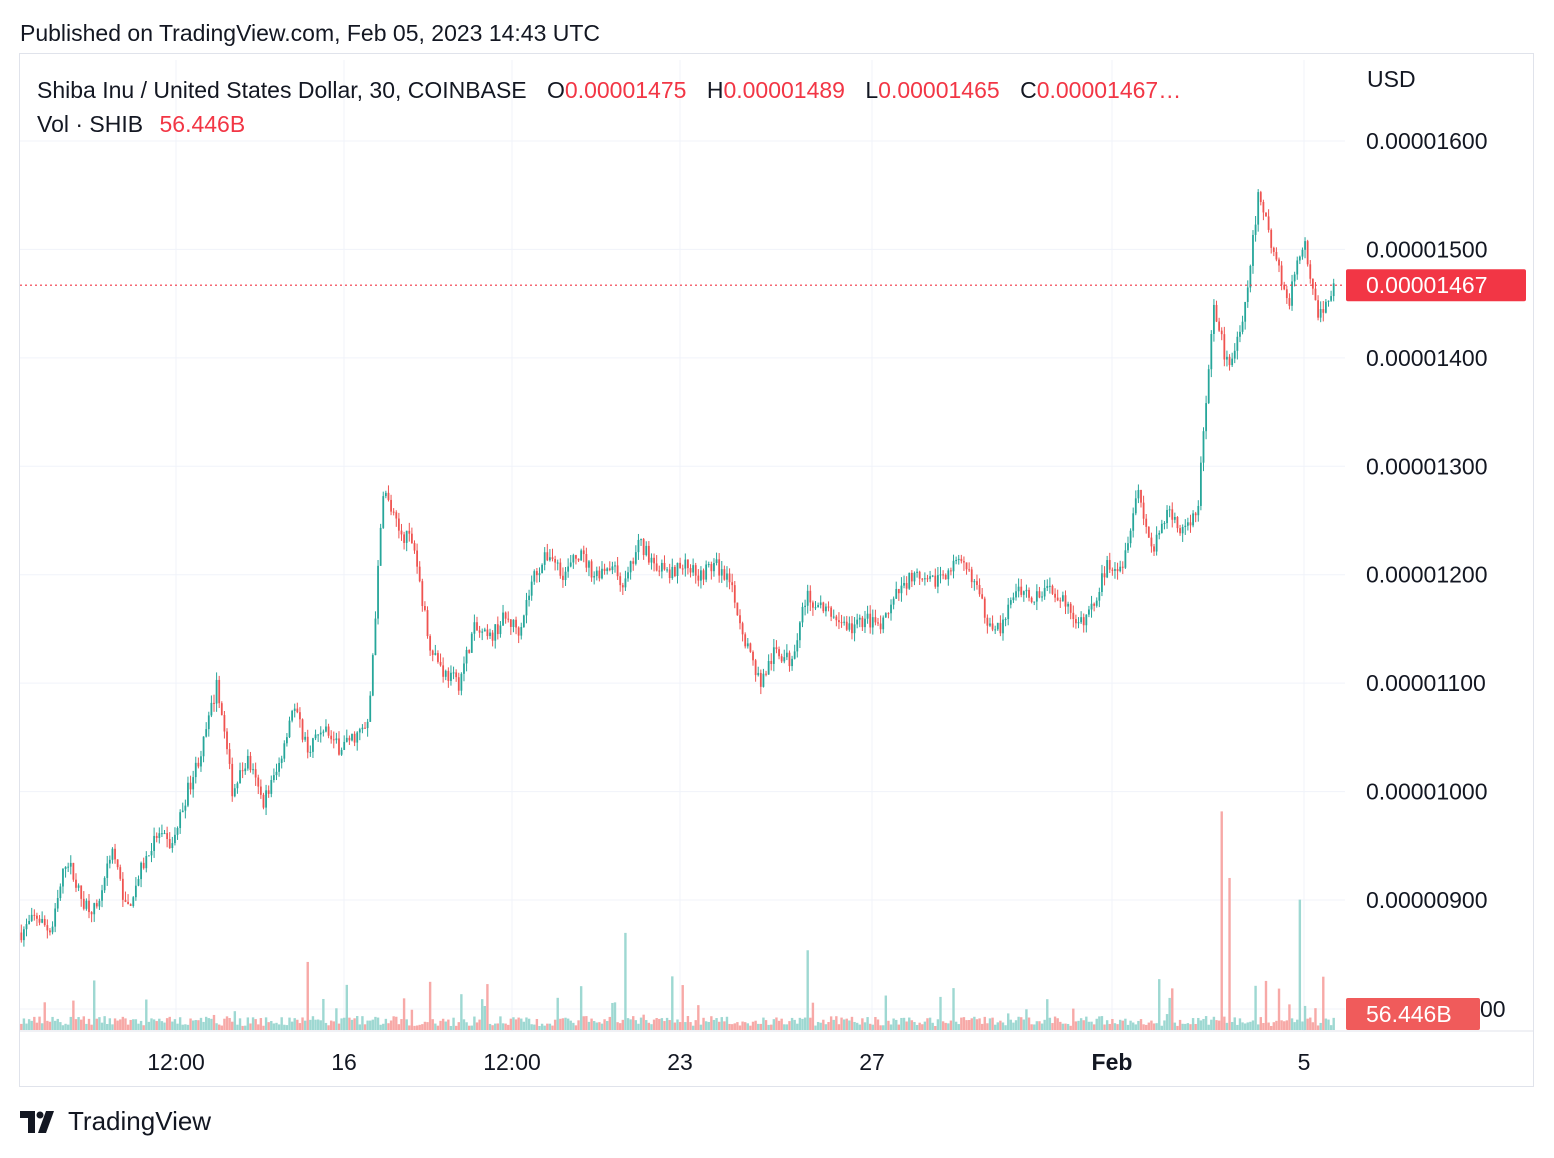  Describe the element at coordinates (1427, 792) in the screenshot. I see `price-tick-label: 0.00001000` at that location.